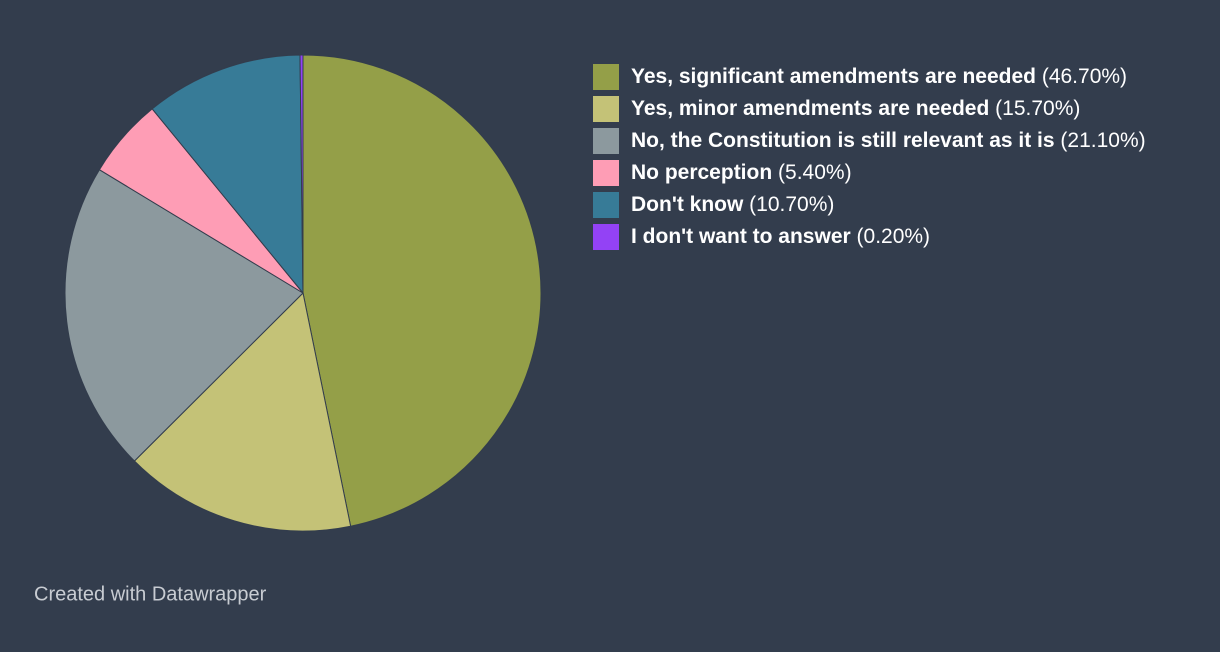 The height and width of the screenshot is (652, 1220). Describe the element at coordinates (1037, 108) in the screenshot. I see `legend-value: (15.70%)` at that location.